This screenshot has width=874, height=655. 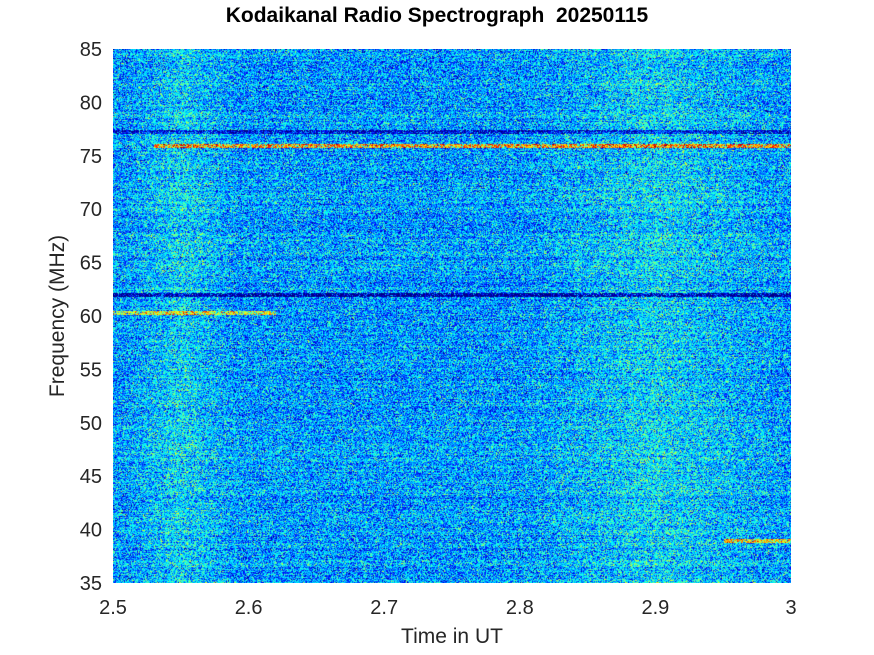 What do you see at coordinates (91, 477) in the screenshot?
I see `y-tick-label: 45` at bounding box center [91, 477].